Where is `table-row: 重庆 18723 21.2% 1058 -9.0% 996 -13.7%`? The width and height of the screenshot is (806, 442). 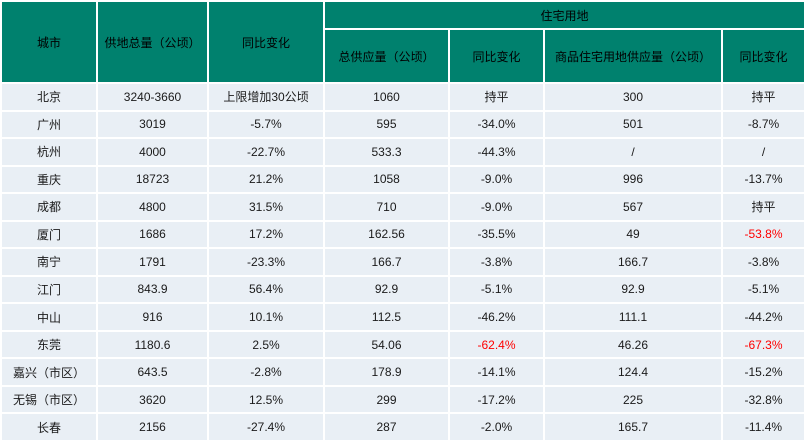 table-row: 重庆 18723 21.2% 1058 -9.0% 996 -13.7% is located at coordinates (403, 179).